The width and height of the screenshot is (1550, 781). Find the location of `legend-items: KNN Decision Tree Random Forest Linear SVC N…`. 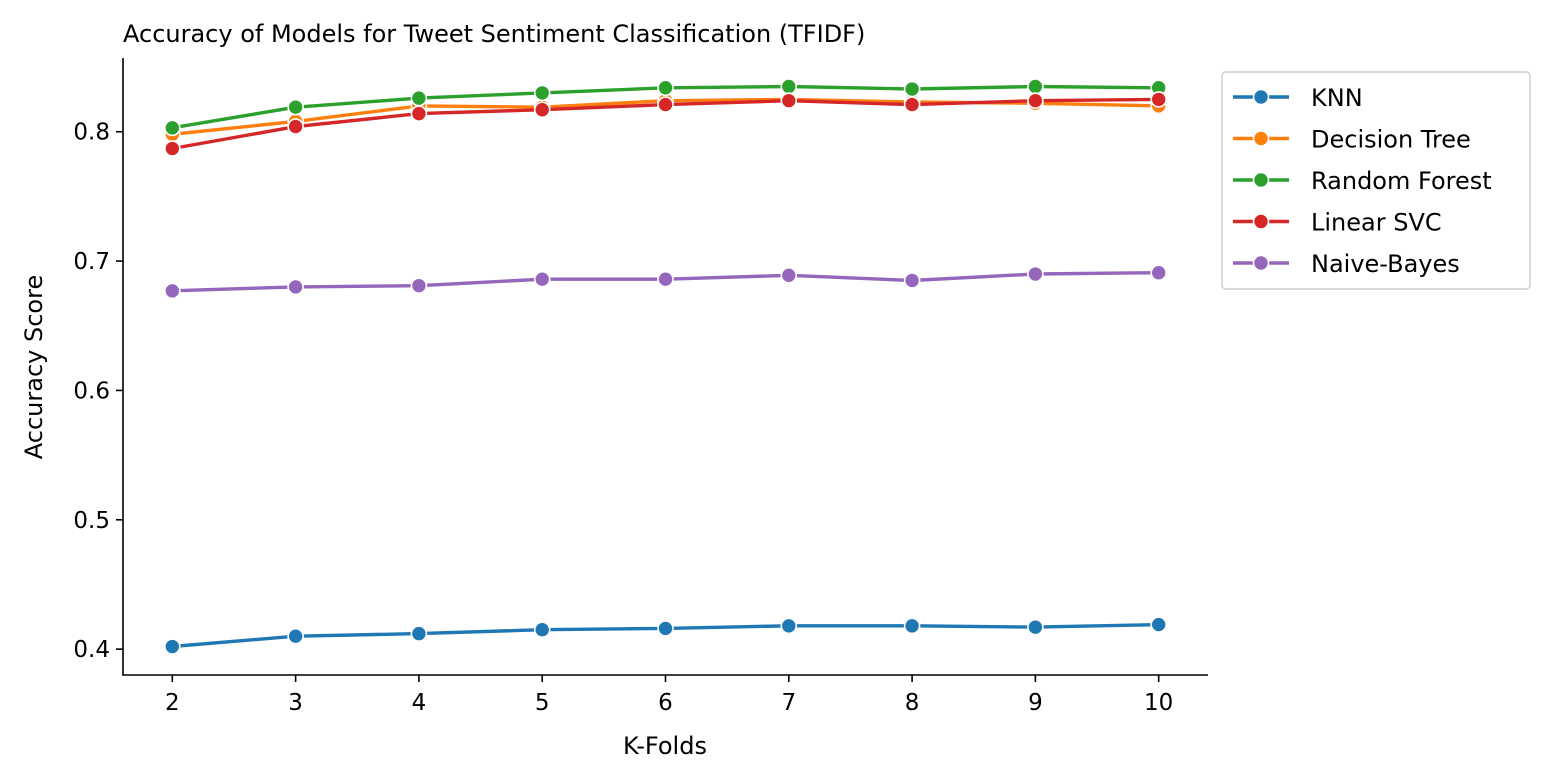

legend-items: KNN Decision Tree Random Forest Linear SVC N… is located at coordinates (1362, 181).